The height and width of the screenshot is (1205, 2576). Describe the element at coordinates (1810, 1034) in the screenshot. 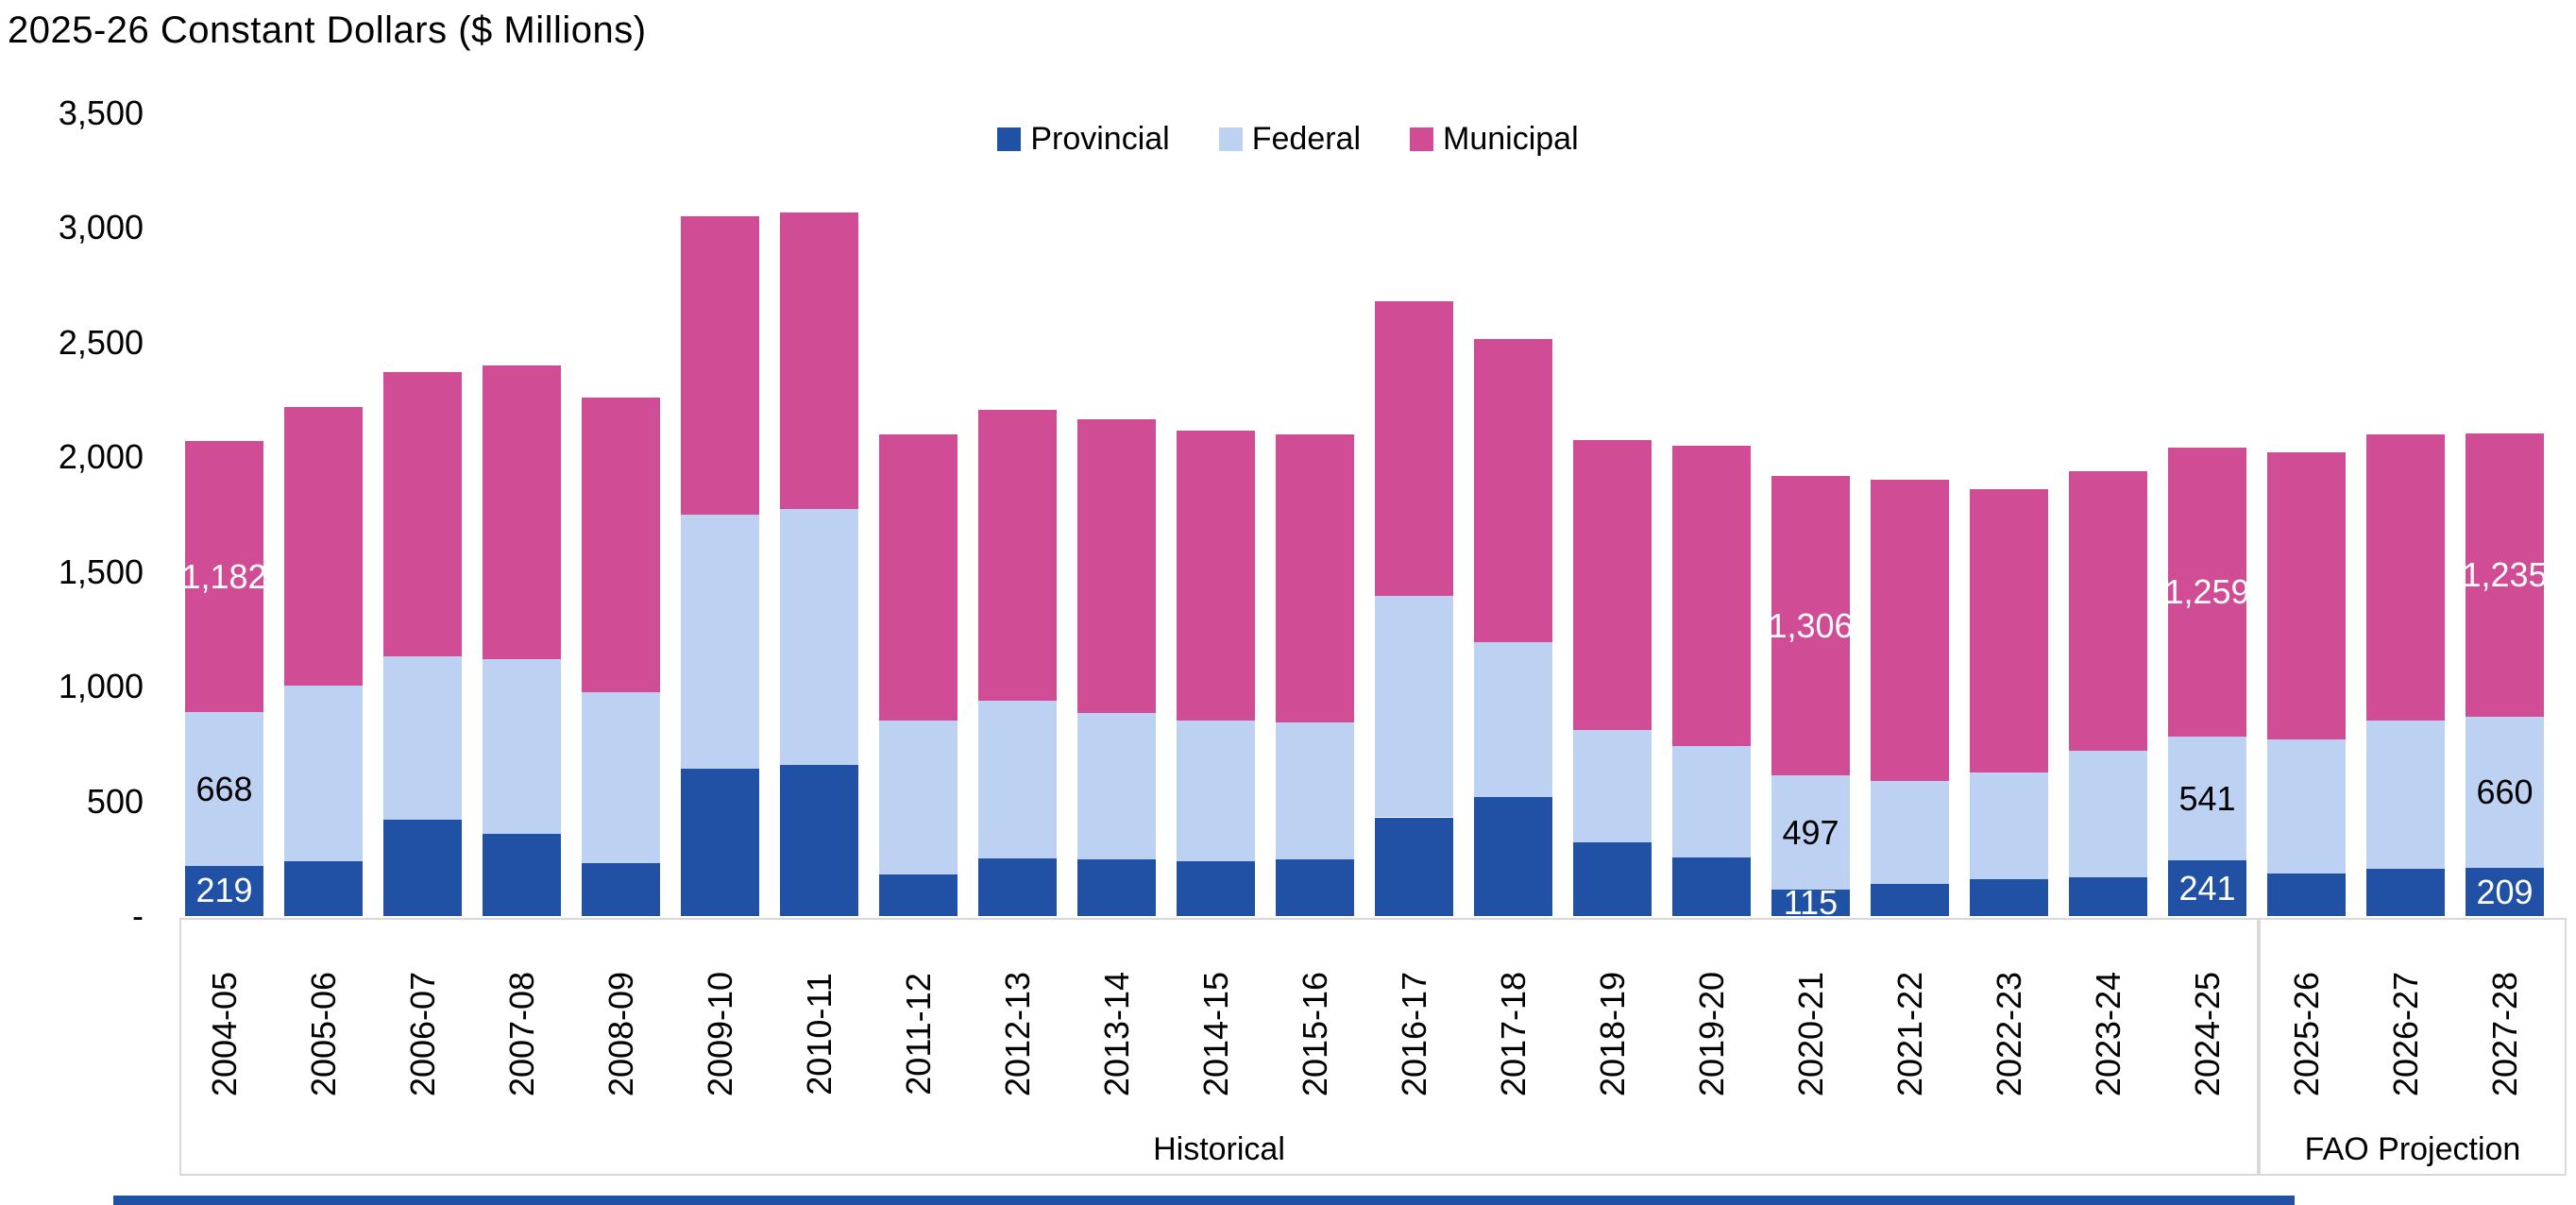

I see `x-tick-label: 2020-21` at that location.